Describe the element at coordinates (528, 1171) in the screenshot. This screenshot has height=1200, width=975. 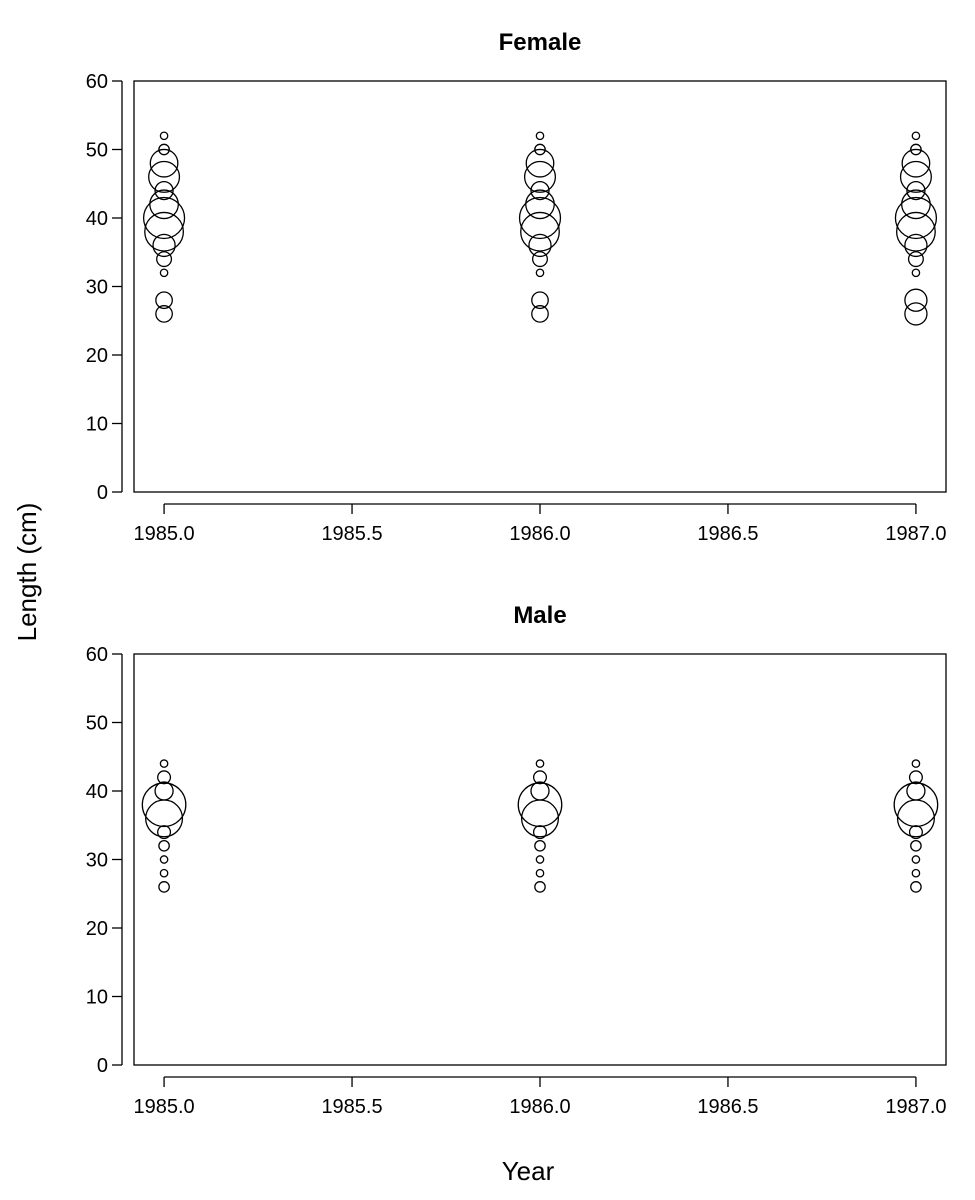
I see `x-axis-label: Year` at that location.